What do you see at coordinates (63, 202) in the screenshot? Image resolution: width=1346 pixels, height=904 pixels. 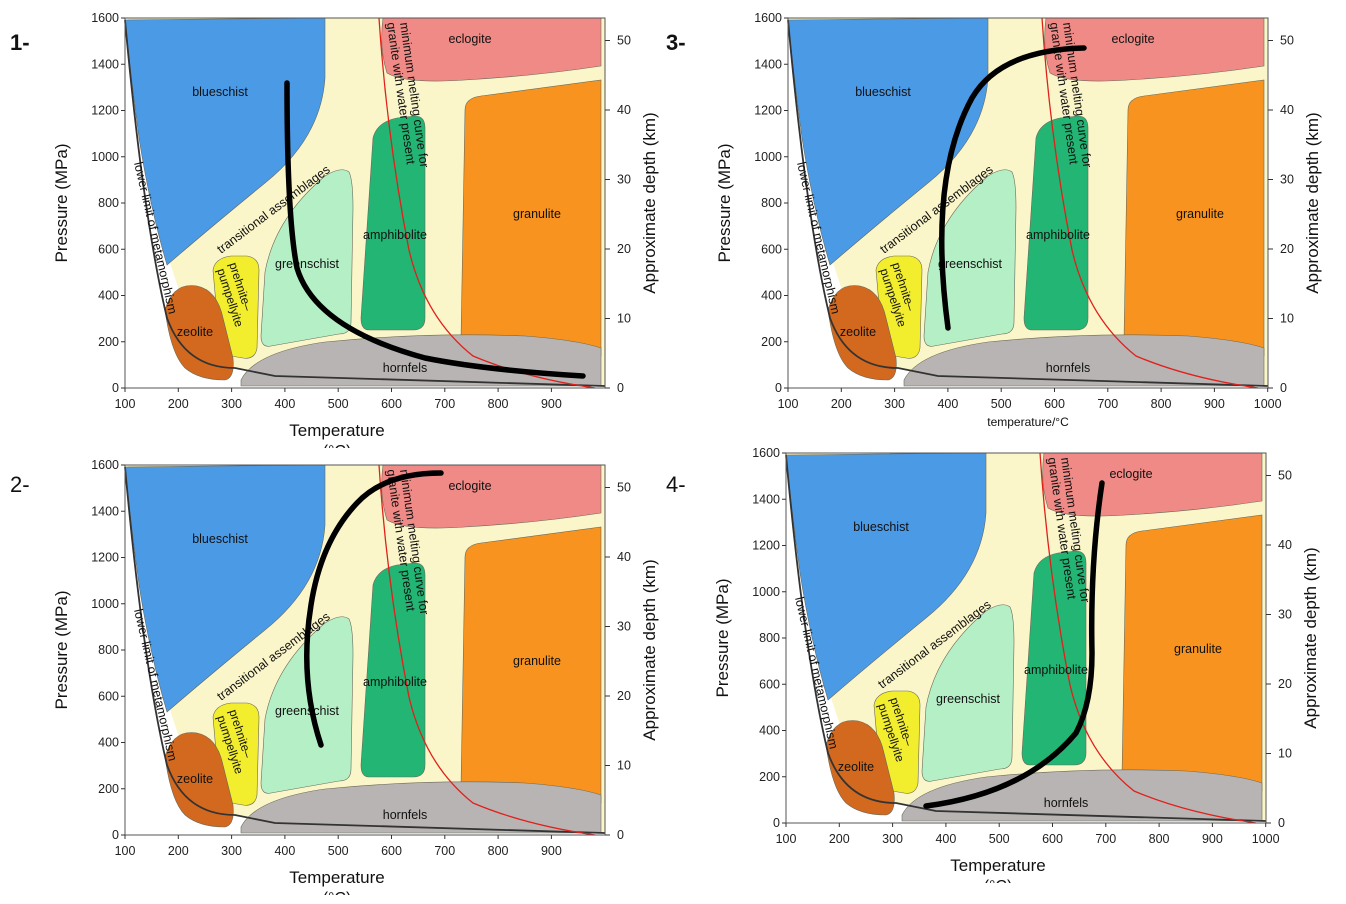 I see `y-axis-label: Pressure (MPa)` at bounding box center [63, 202].